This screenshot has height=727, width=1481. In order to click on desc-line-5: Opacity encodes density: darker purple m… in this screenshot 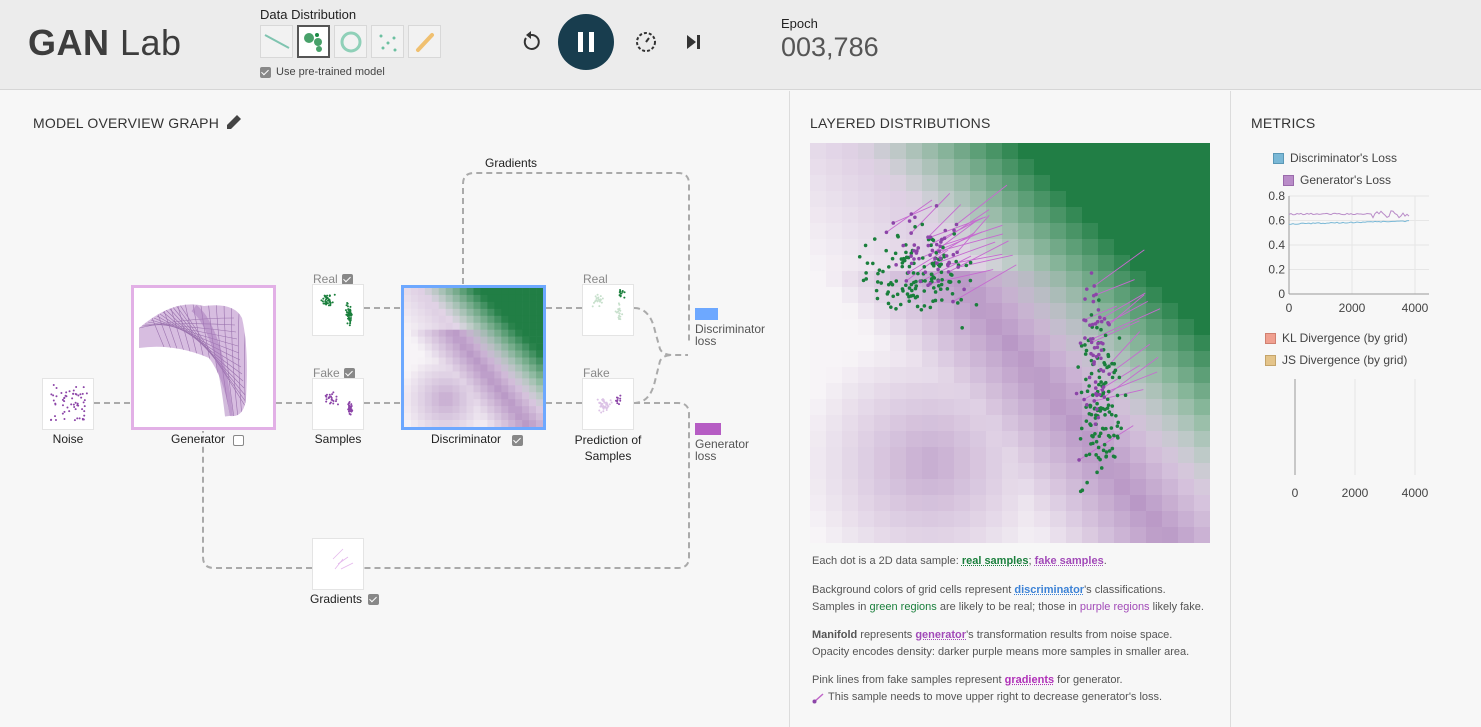, I will do `click(1001, 652)`.